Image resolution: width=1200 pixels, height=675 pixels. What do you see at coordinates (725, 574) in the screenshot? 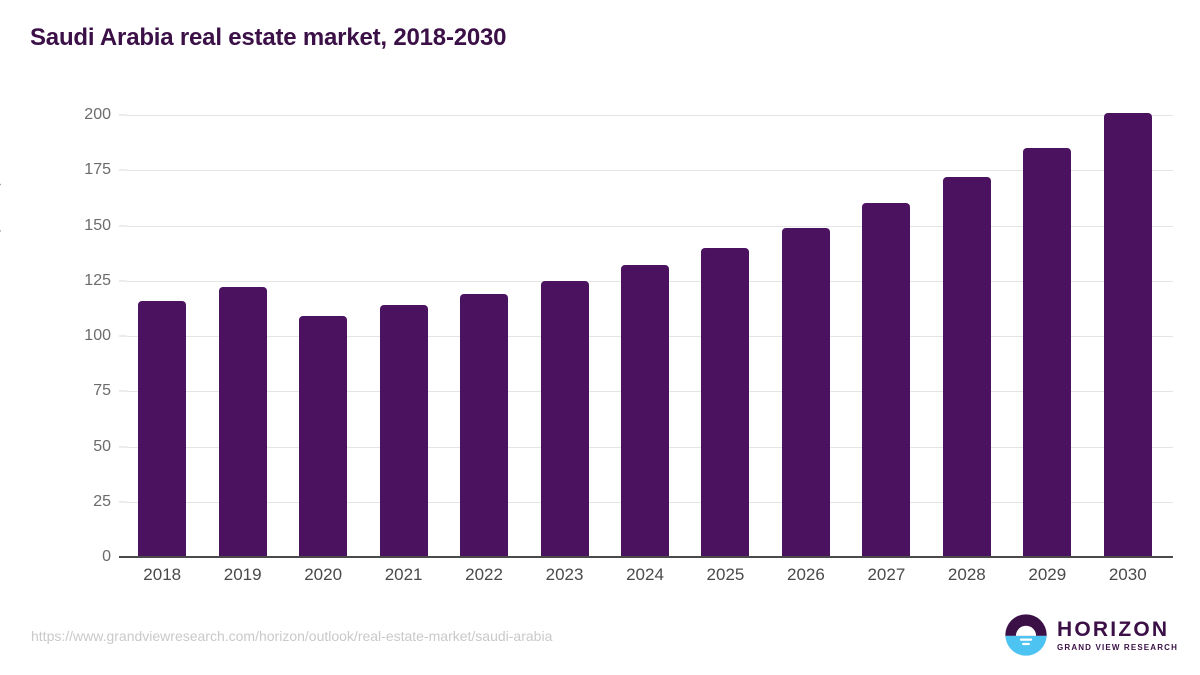
I see `x-tick-label: 2025` at bounding box center [725, 574].